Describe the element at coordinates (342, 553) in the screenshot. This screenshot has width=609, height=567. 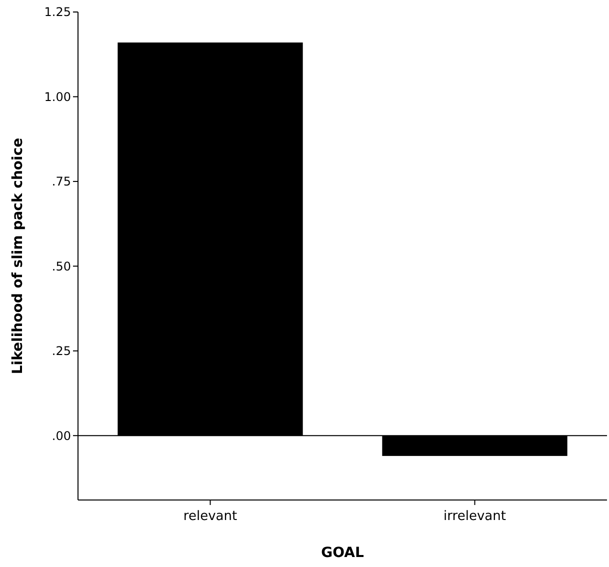
I see `x-axis-title: GOAL` at that location.